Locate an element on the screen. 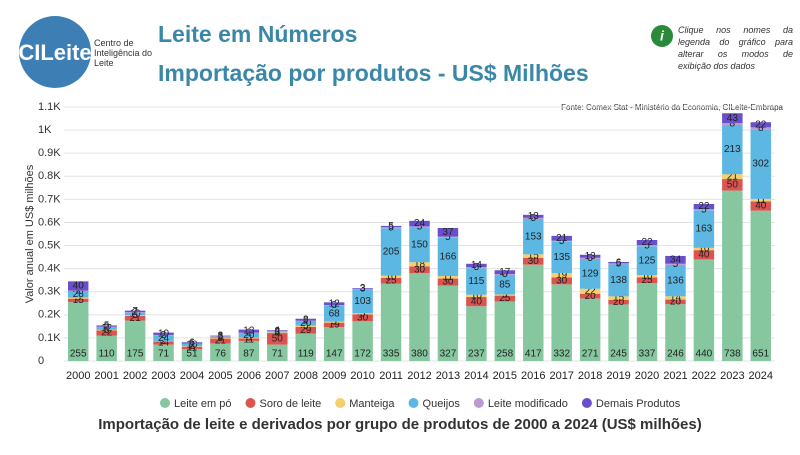 This screenshot has width=800, height=455. data-label: 87 is located at coordinates (249, 354).